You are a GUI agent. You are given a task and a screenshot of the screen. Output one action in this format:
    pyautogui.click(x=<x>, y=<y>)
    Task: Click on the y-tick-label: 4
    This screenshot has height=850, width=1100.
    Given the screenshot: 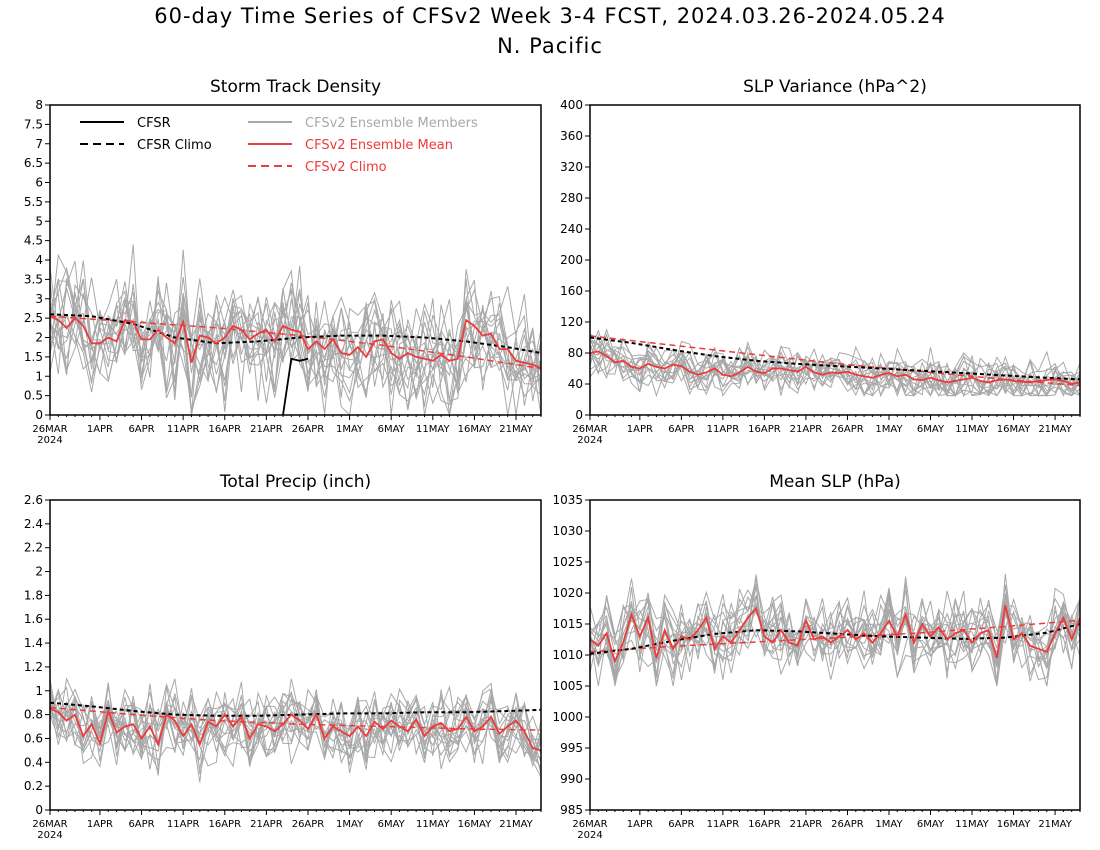 What is the action you would take?
    pyautogui.click(x=39, y=260)
    